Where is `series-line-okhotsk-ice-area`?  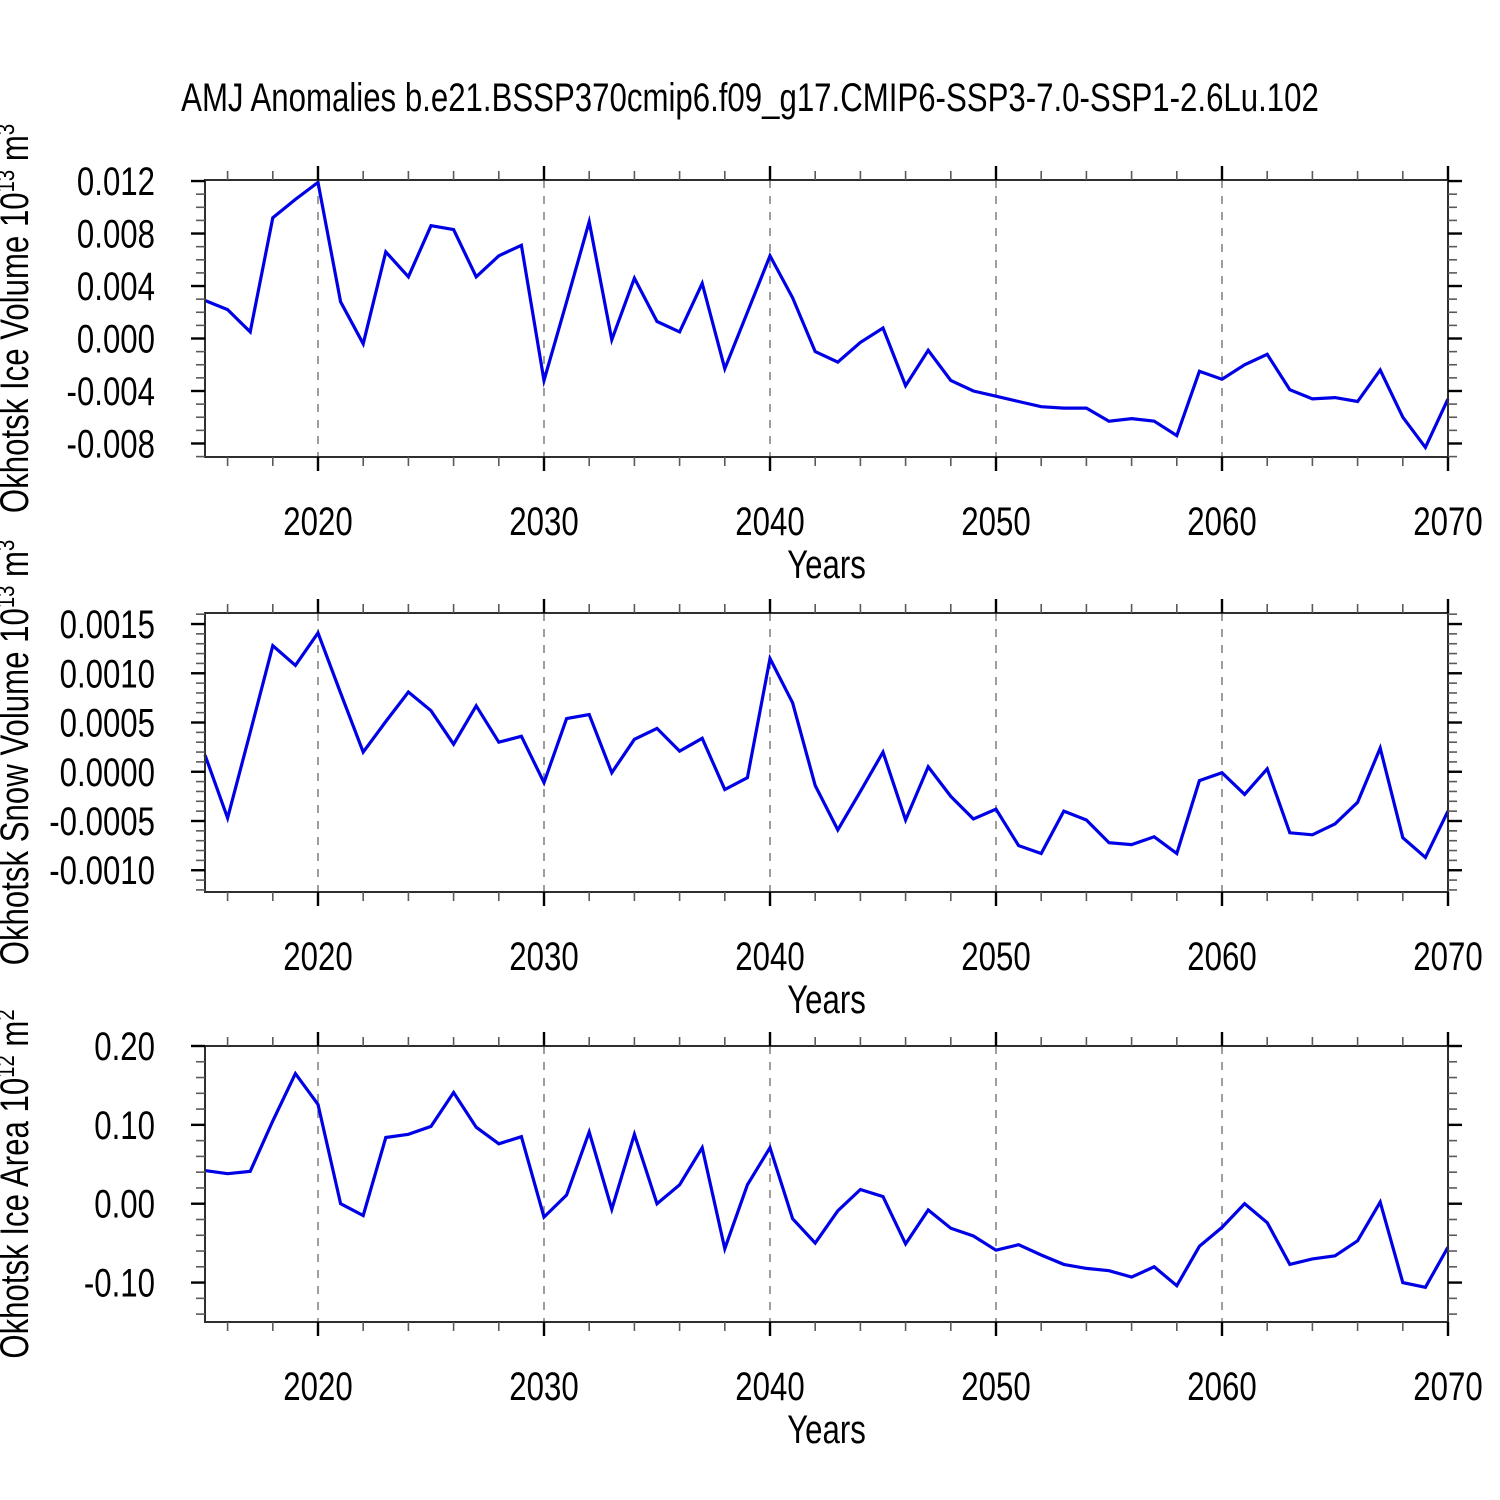 series-line-okhotsk-ice-area is located at coordinates (827, 1180).